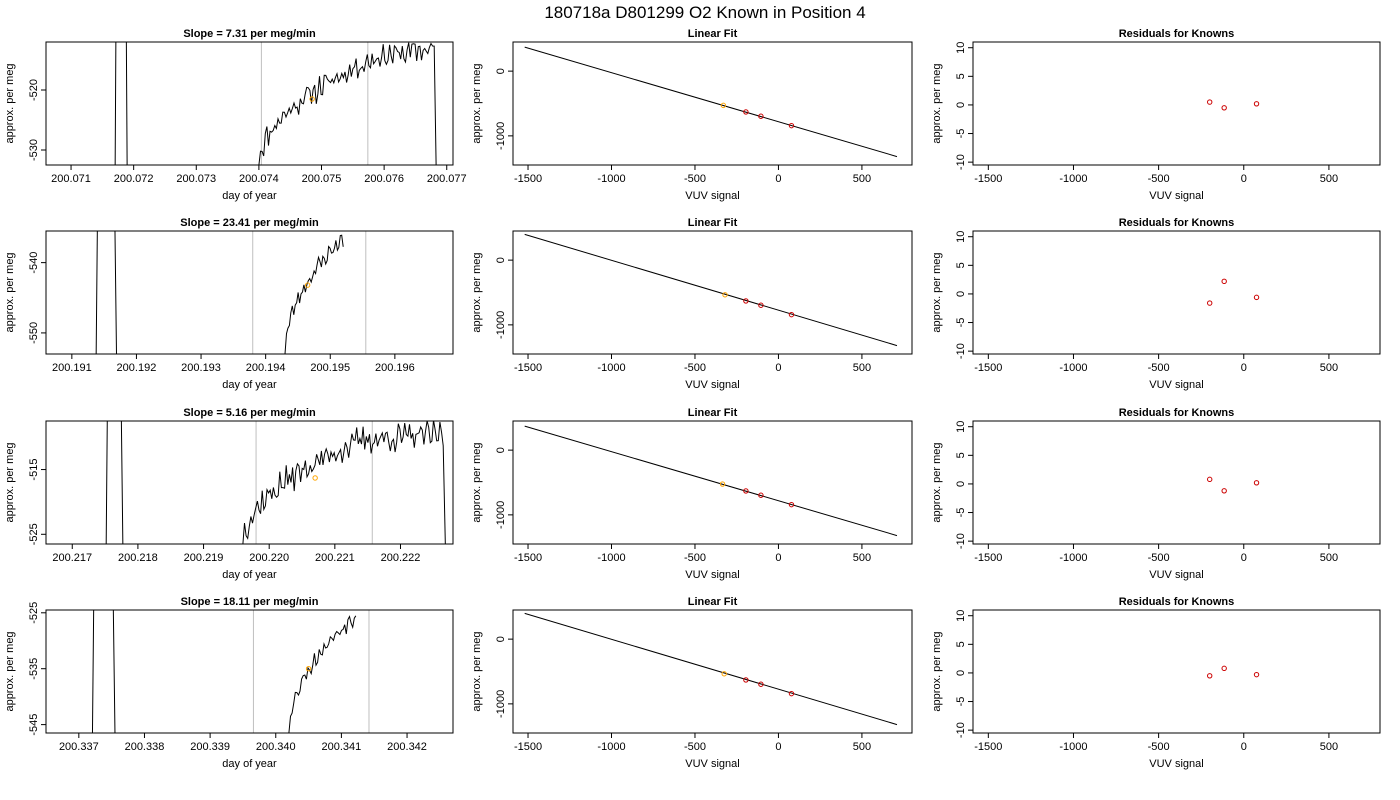 This screenshot has width=1400, height=800. Describe the element at coordinates (711, 481) in the screenshot. I see `fit-line` at that location.